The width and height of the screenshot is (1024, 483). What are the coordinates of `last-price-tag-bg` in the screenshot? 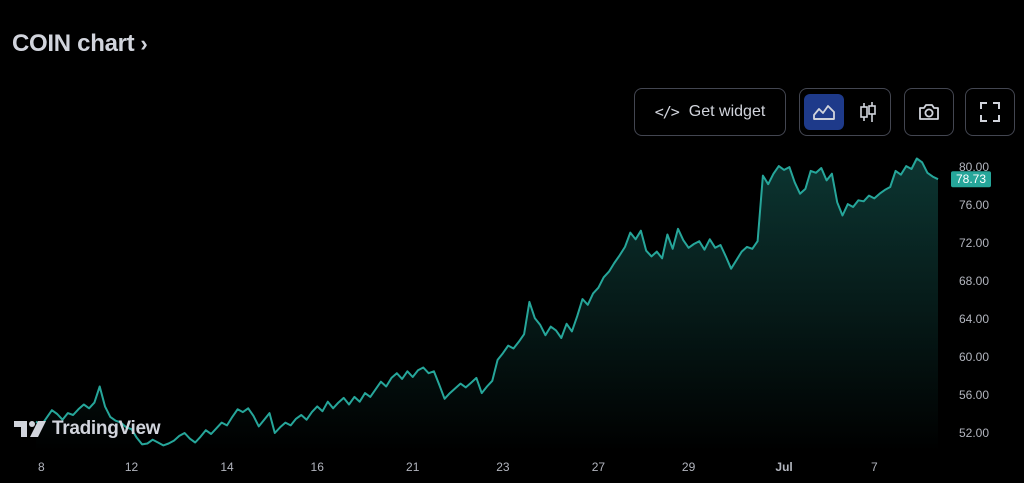 It's located at (971, 179).